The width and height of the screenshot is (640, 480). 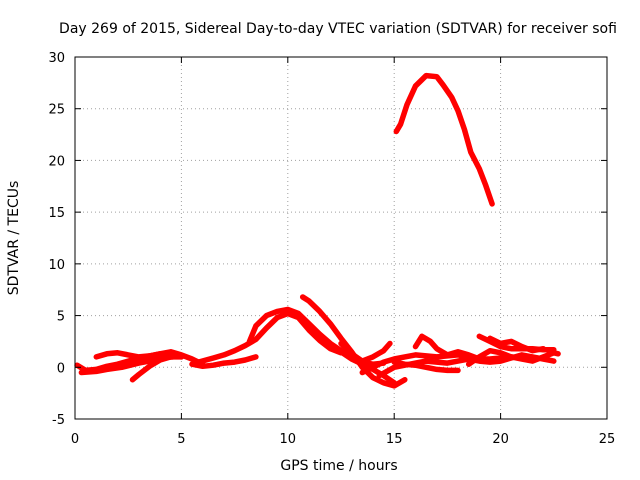 I want to click on x-tick-label: 5, so click(x=181, y=439).